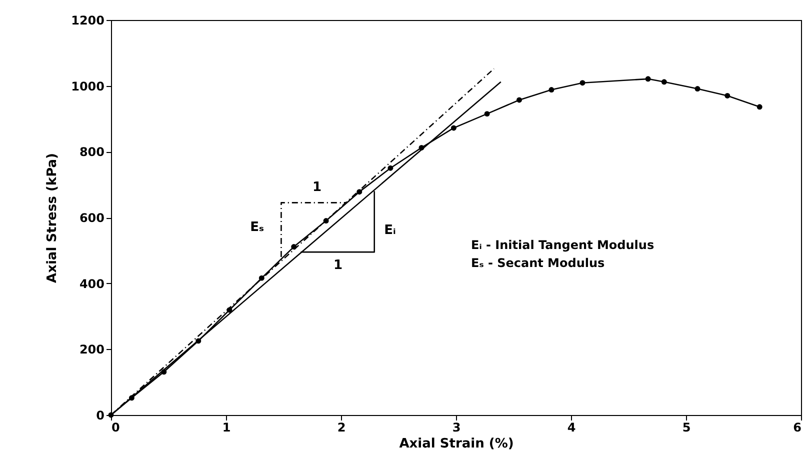  What do you see at coordinates (571, 427) in the screenshot?
I see `x-tick-label: 4` at bounding box center [571, 427].